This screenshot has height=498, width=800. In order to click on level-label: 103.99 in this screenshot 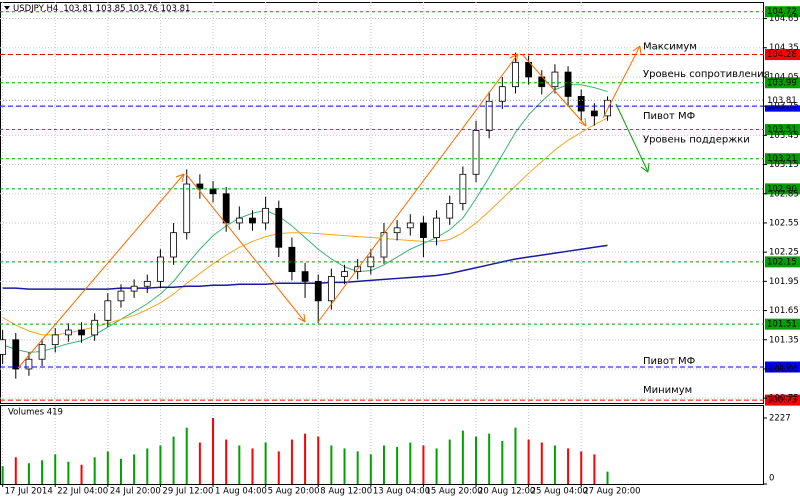, I will do `click(782, 83)`.